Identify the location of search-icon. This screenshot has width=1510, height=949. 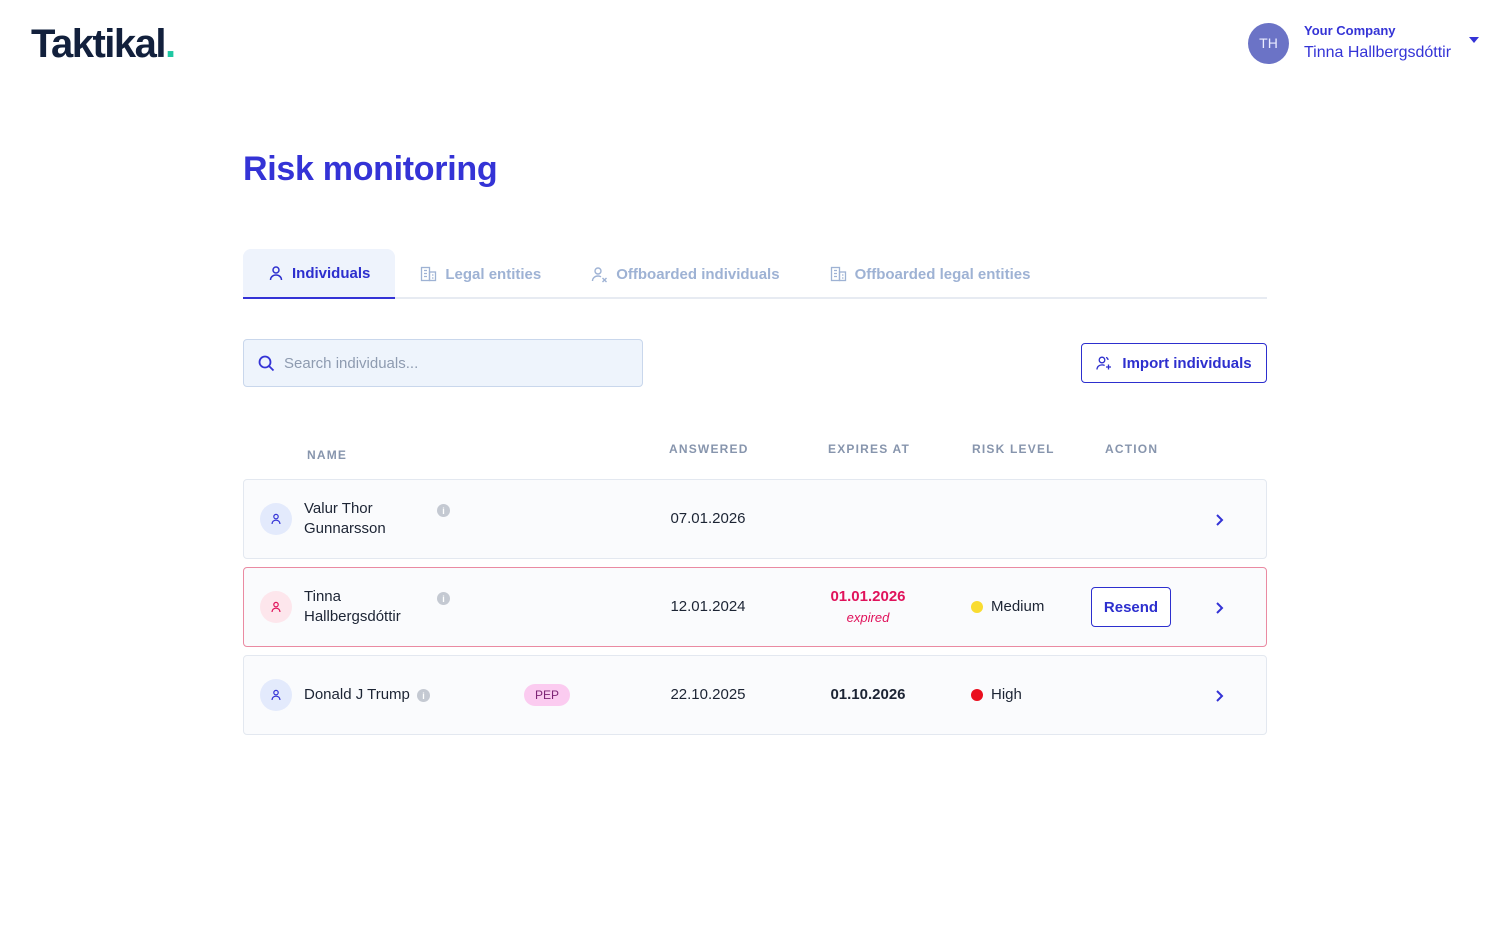
(266, 363).